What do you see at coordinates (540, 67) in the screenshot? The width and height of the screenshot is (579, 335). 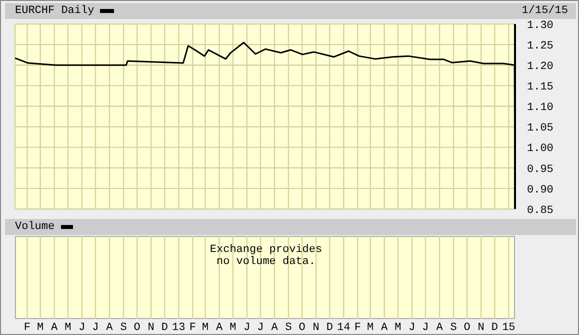 I see `y2-tick-label: 1.20` at bounding box center [540, 67].